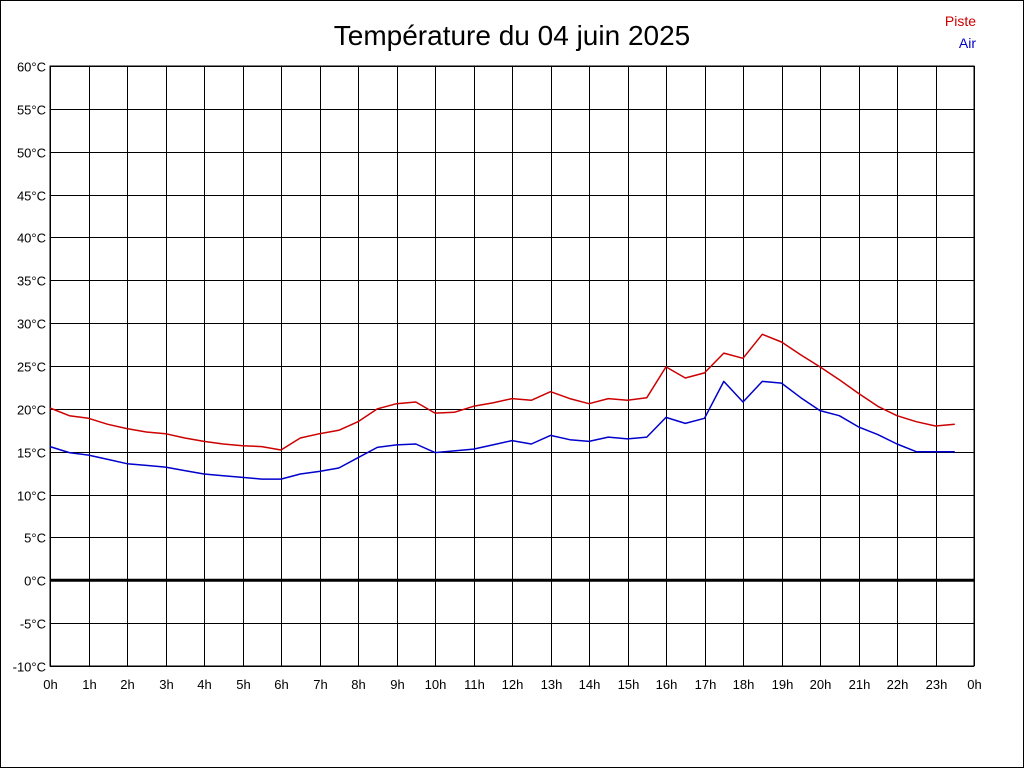 The height and width of the screenshot is (768, 1024). I want to click on series-line-piste, so click(502, 392).